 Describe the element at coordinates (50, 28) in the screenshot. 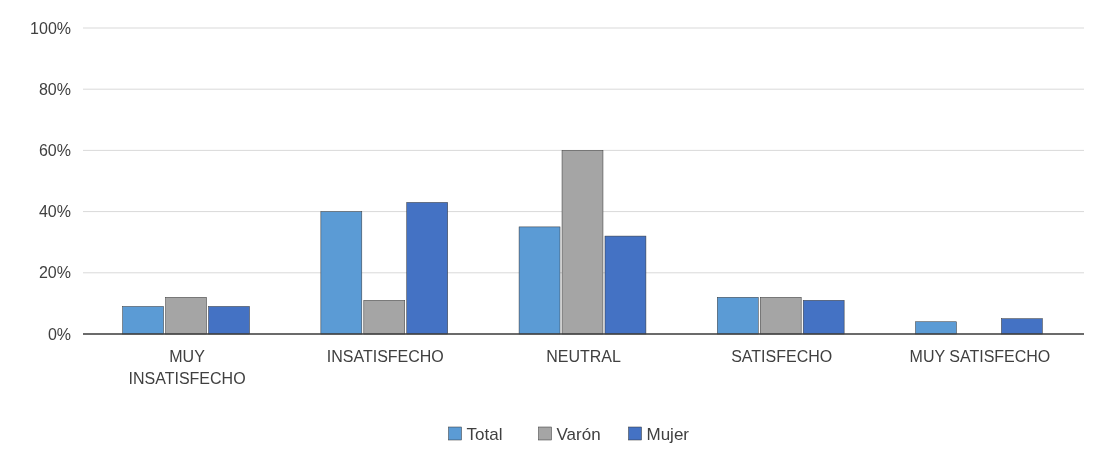

I see `y-tick-label: 100%` at that location.